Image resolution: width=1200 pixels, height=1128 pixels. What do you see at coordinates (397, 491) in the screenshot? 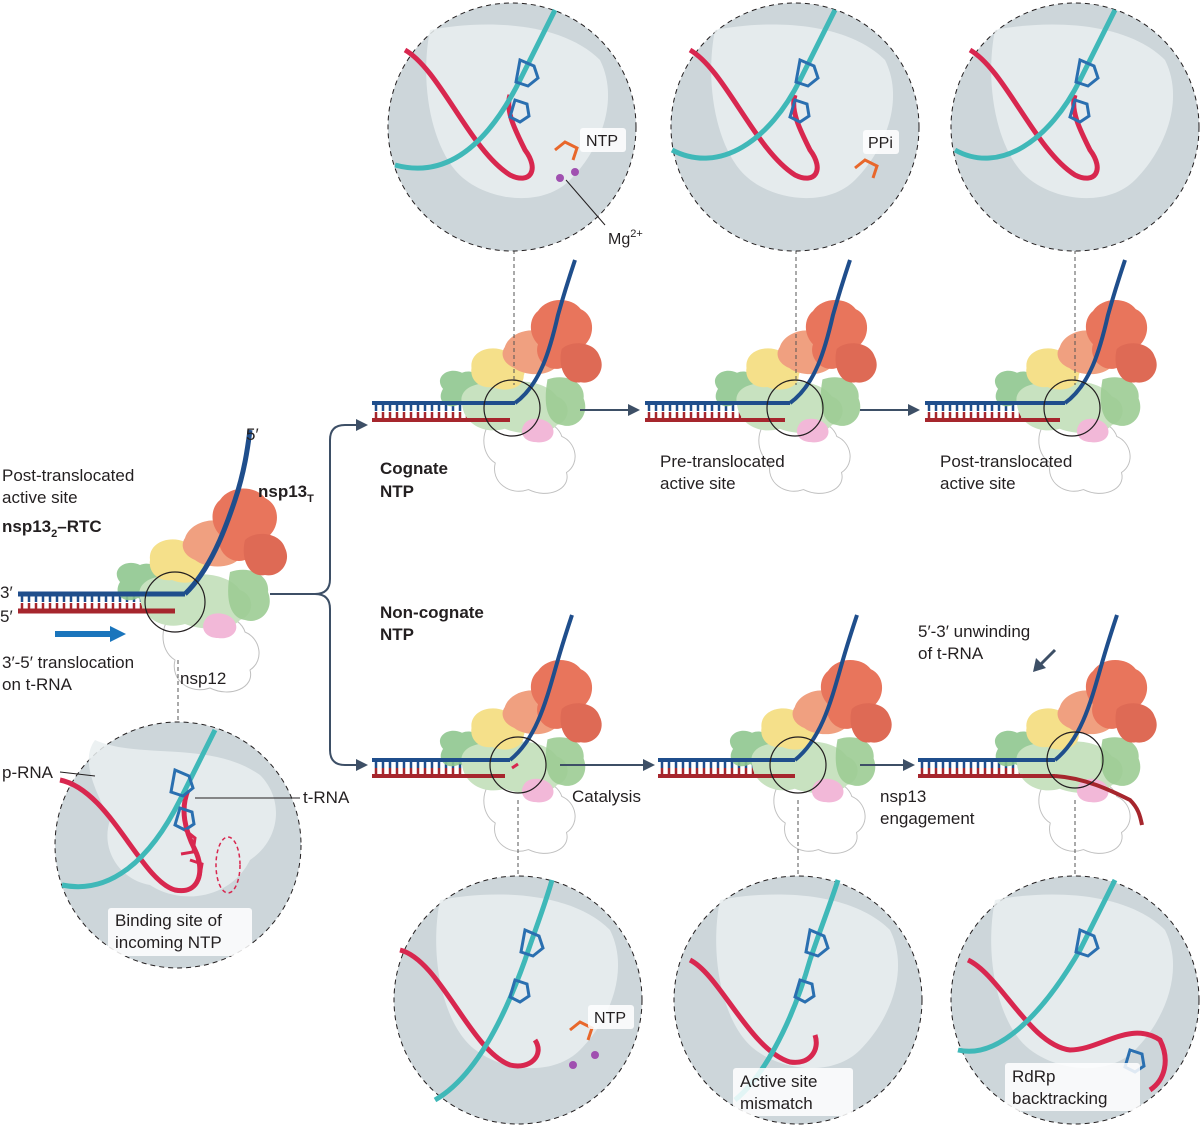
I see `cognate-label-line2: NTP` at bounding box center [397, 491].